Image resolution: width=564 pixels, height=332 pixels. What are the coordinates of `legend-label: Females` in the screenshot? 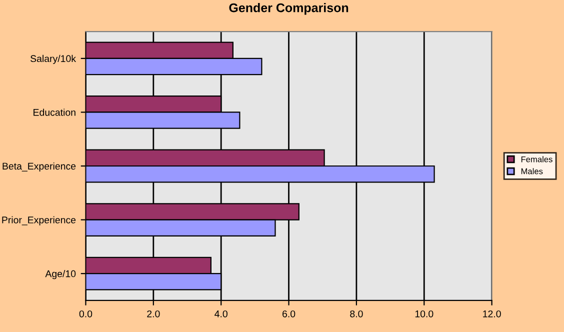 It's located at (536, 159).